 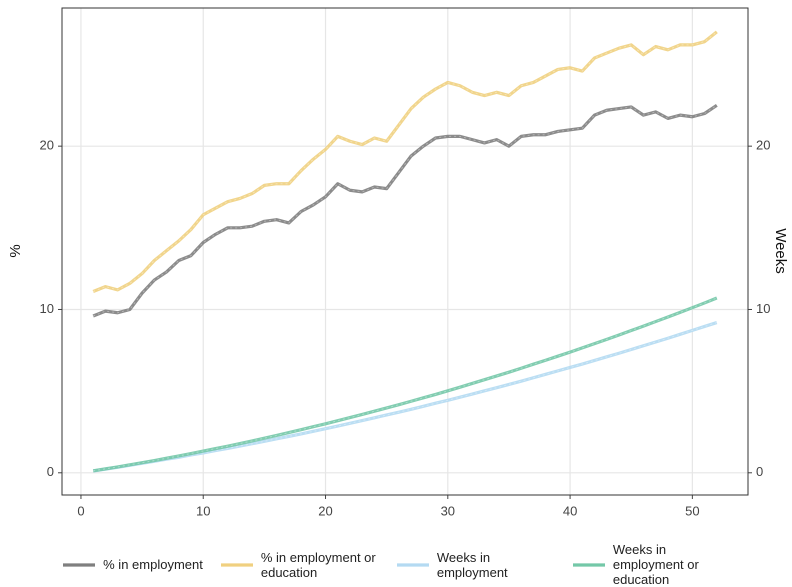 I want to click on legend-label: % in employment or education, so click(x=318, y=564).